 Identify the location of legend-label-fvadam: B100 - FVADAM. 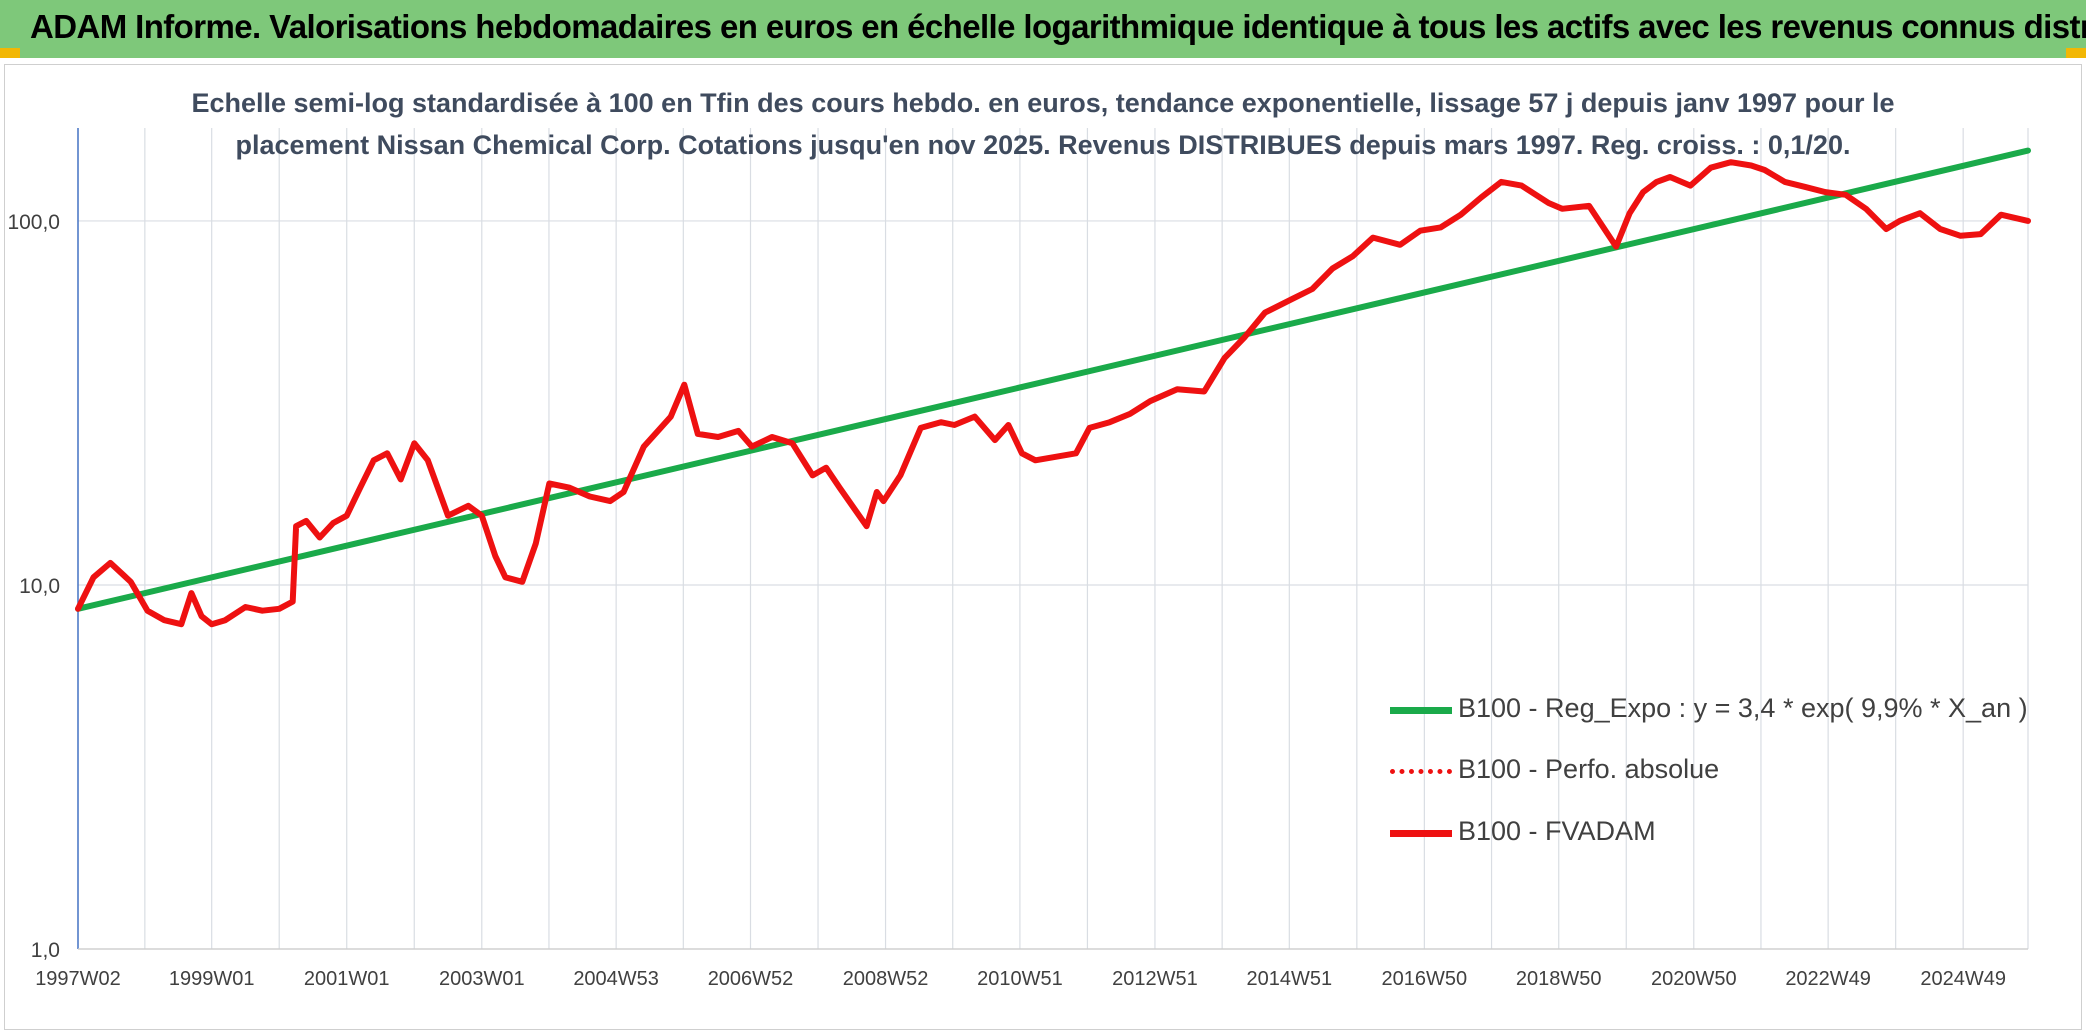
(1557, 831).